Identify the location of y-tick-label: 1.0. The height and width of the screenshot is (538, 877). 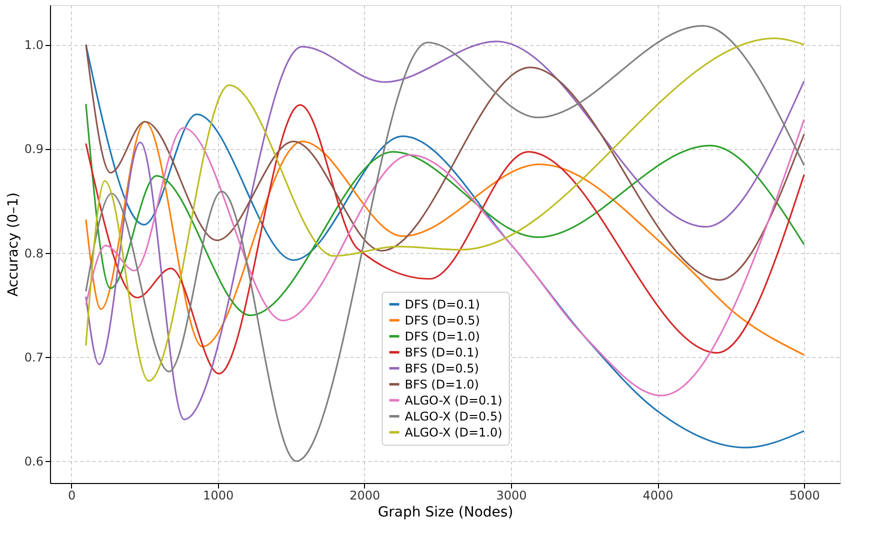
(34, 45).